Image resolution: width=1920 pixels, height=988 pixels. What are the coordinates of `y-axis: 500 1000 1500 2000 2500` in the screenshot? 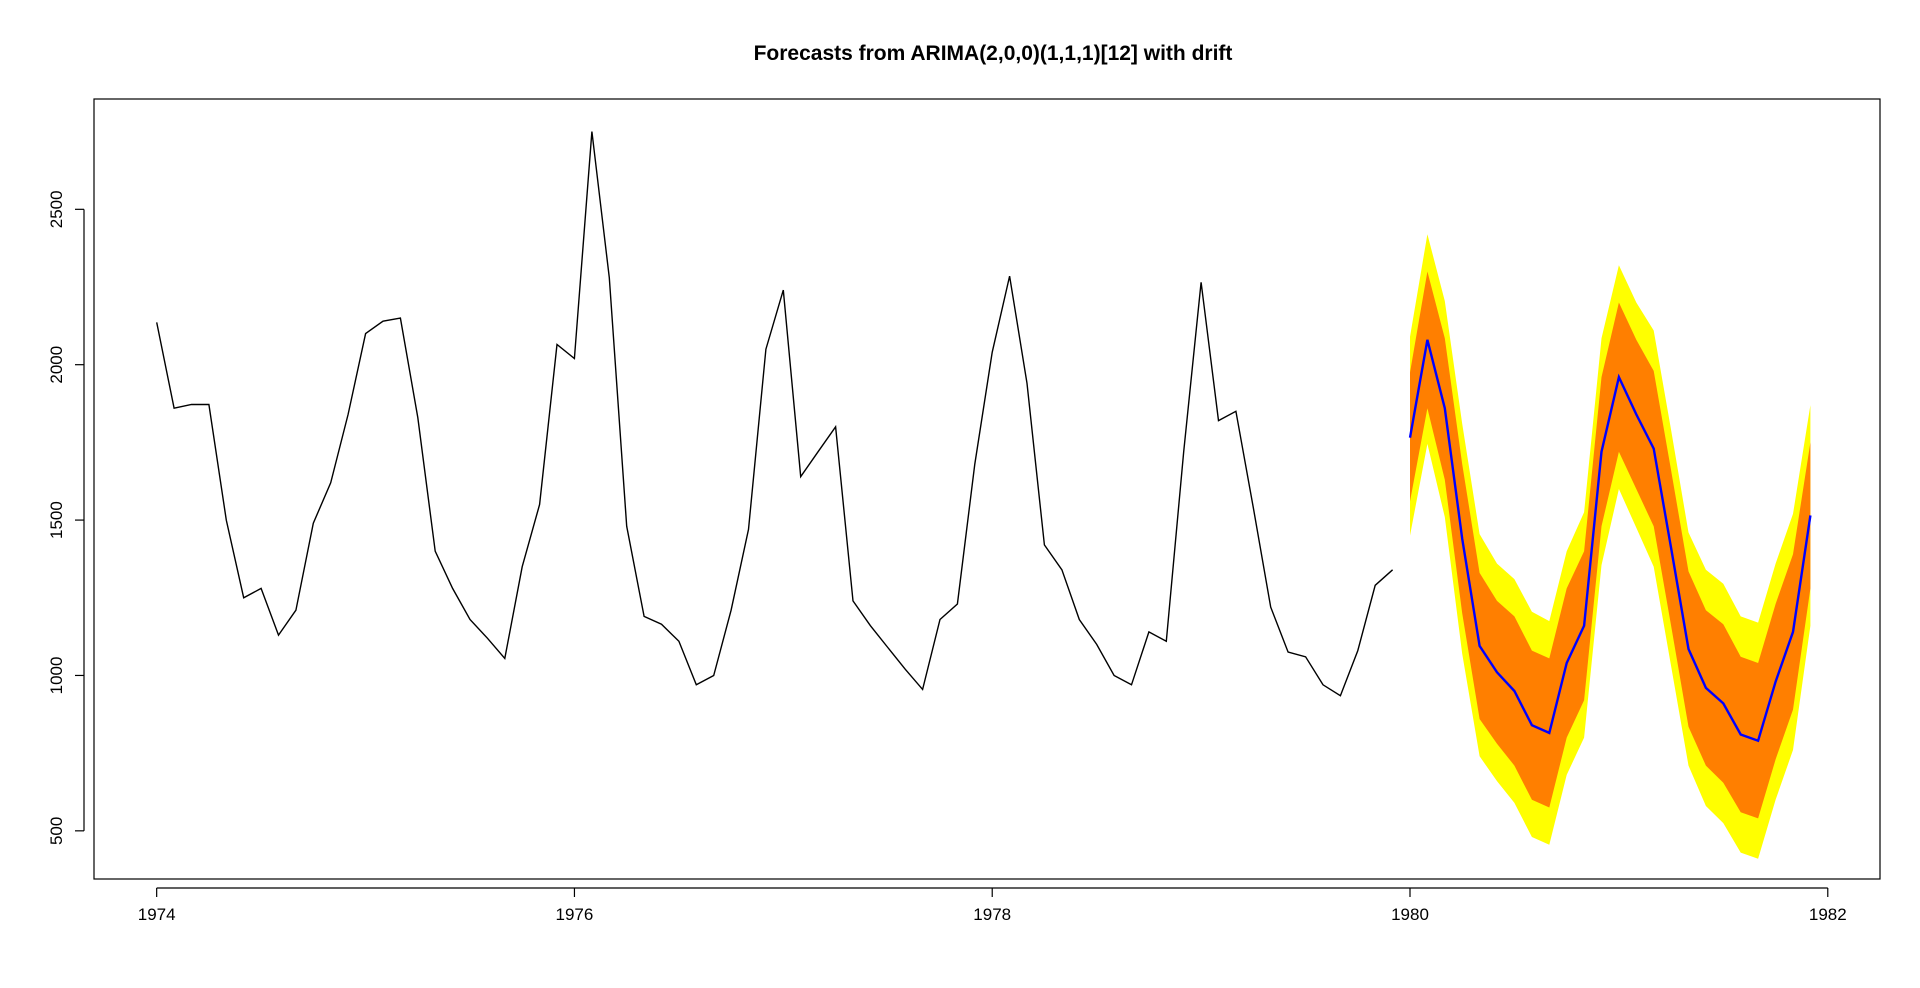 It's located at (66, 517).